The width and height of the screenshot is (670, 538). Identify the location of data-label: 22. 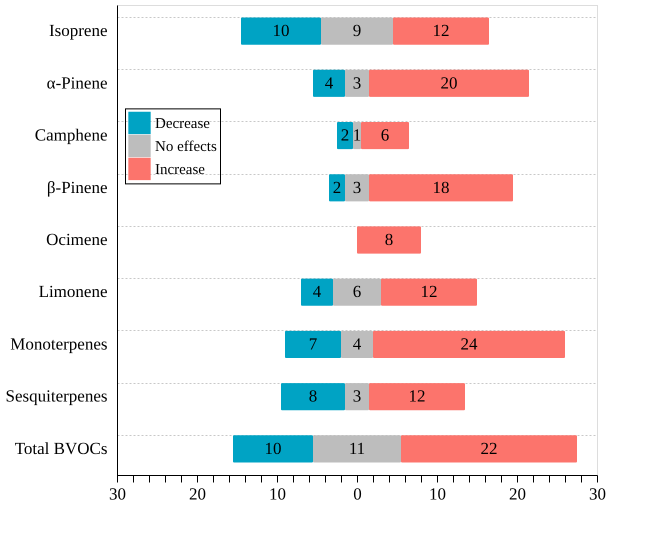
(489, 448).